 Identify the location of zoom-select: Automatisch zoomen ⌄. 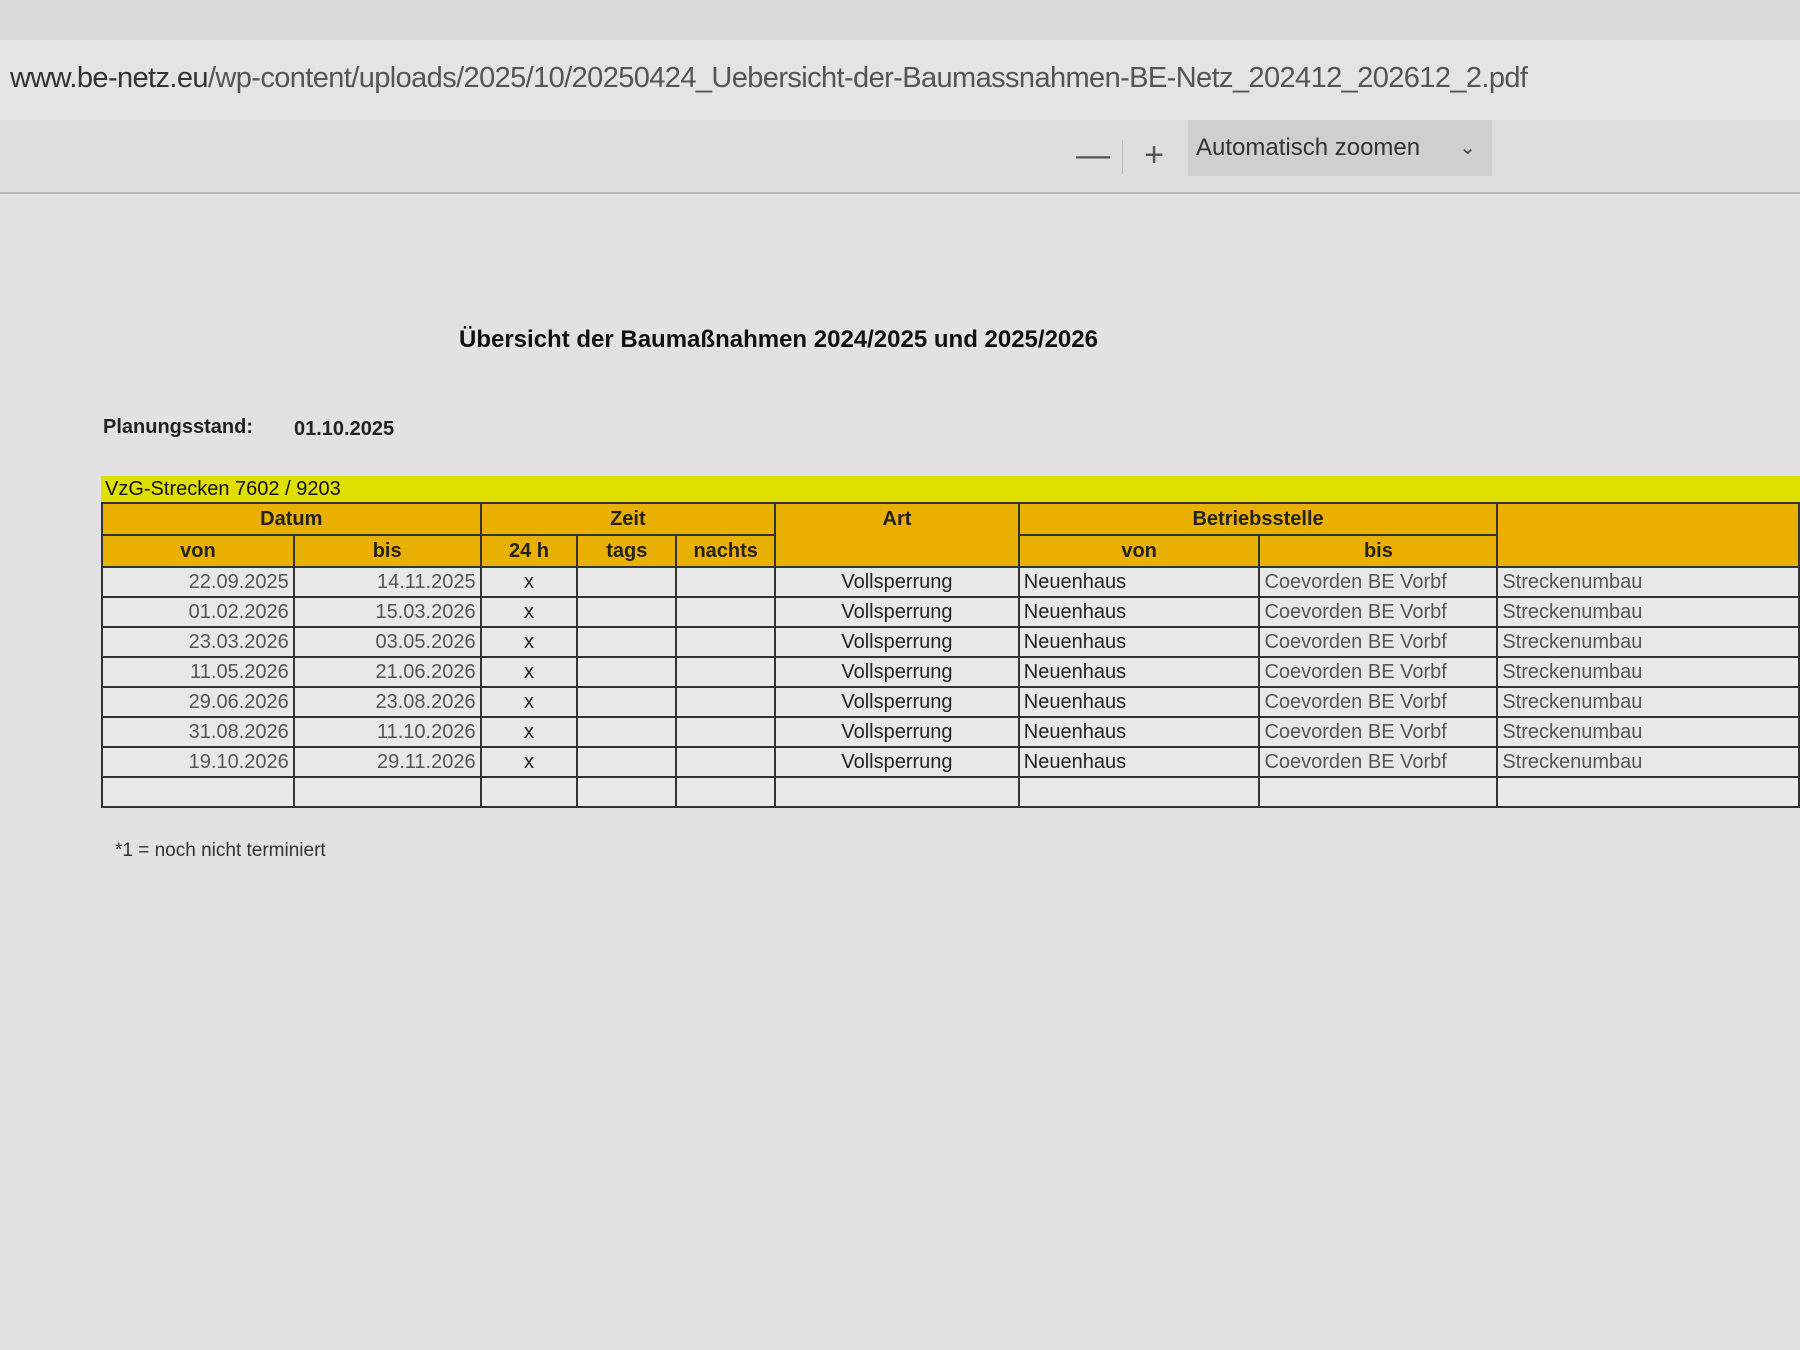
(1340, 148).